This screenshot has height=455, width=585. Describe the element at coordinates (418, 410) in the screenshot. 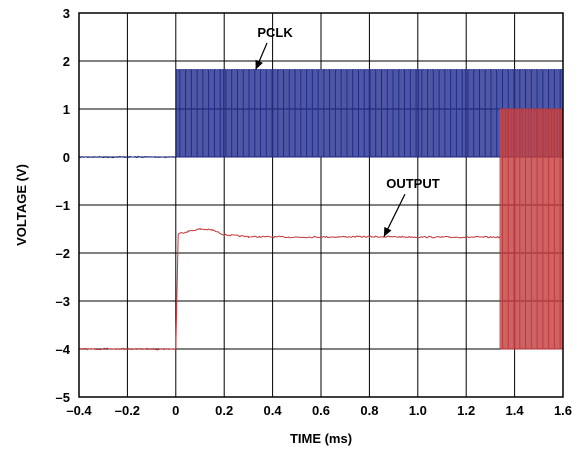

I see `x-tick-label: 1.0` at that location.